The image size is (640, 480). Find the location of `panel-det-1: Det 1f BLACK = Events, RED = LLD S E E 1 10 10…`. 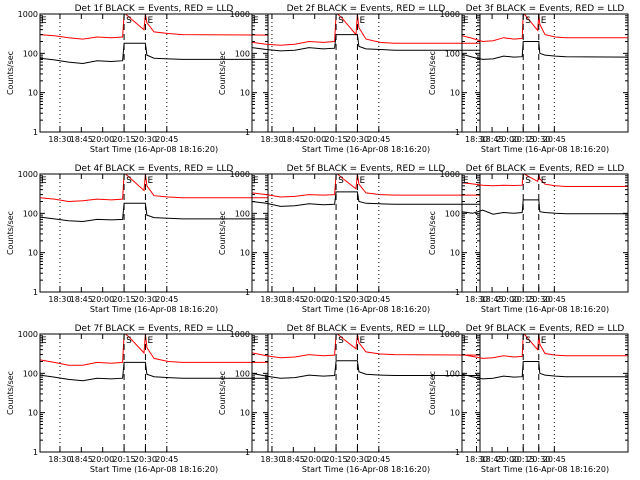

panel-det-1: Det 1f BLACK = Events, RED = LLD S E E 1 10 10… is located at coordinates (137, 79).